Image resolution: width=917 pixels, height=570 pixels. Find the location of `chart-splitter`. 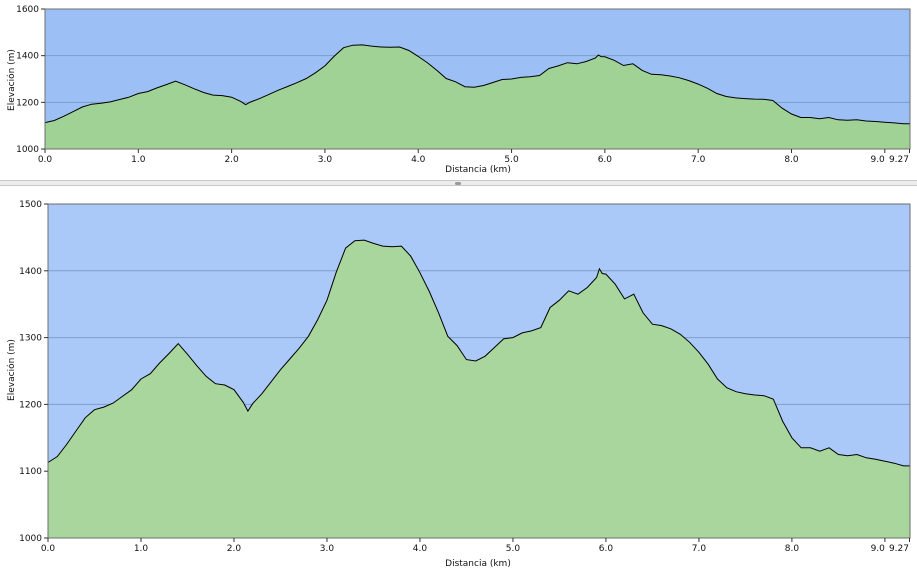

chart-splitter is located at coordinates (458, 183).